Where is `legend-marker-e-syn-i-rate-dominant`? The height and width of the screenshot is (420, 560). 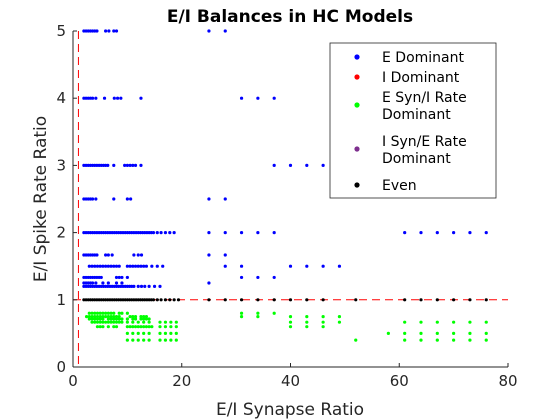
legend-marker-e-syn-i-rate-dominant is located at coordinates (357, 105).